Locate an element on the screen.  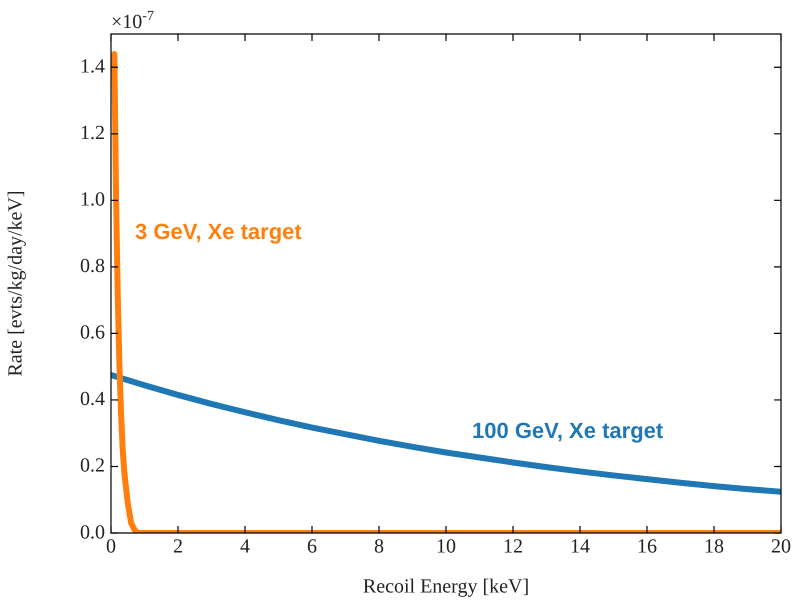
x-tick-label: 8 is located at coordinates (379, 546).